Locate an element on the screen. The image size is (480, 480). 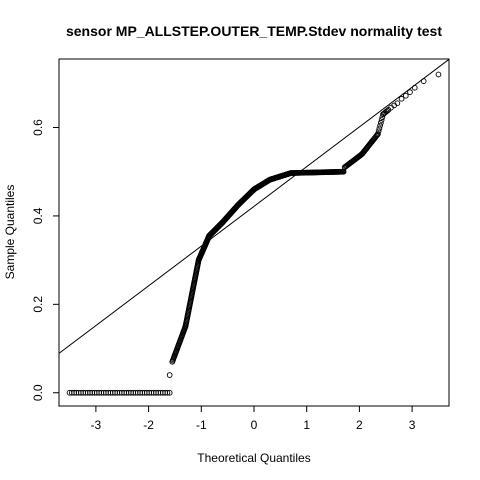
x-axis: -3 -2 -1 0 1 2 3 is located at coordinates (253, 419).